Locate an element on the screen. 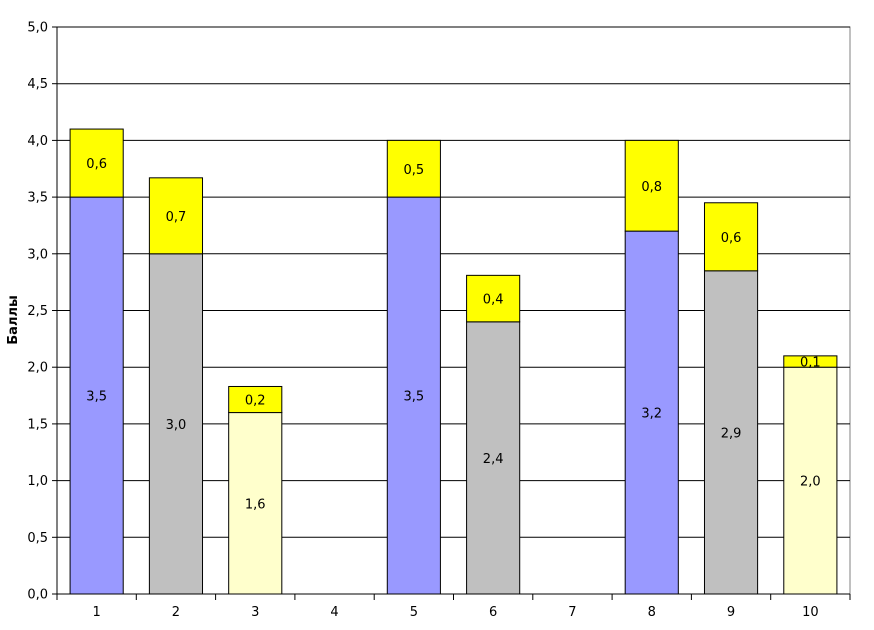 Image resolution: width=874 pixels, height=630 pixels. y-tick-label: 0,0 is located at coordinates (37, 595).